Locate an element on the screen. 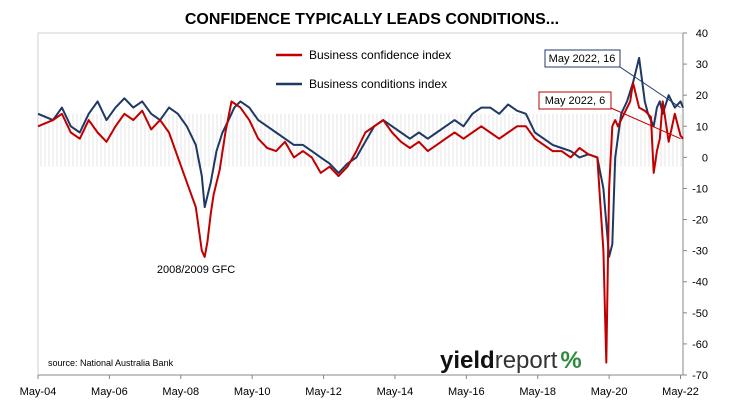 The height and width of the screenshot is (401, 732). callout-label-conditions: May 2022, 16 is located at coordinates (582, 59).